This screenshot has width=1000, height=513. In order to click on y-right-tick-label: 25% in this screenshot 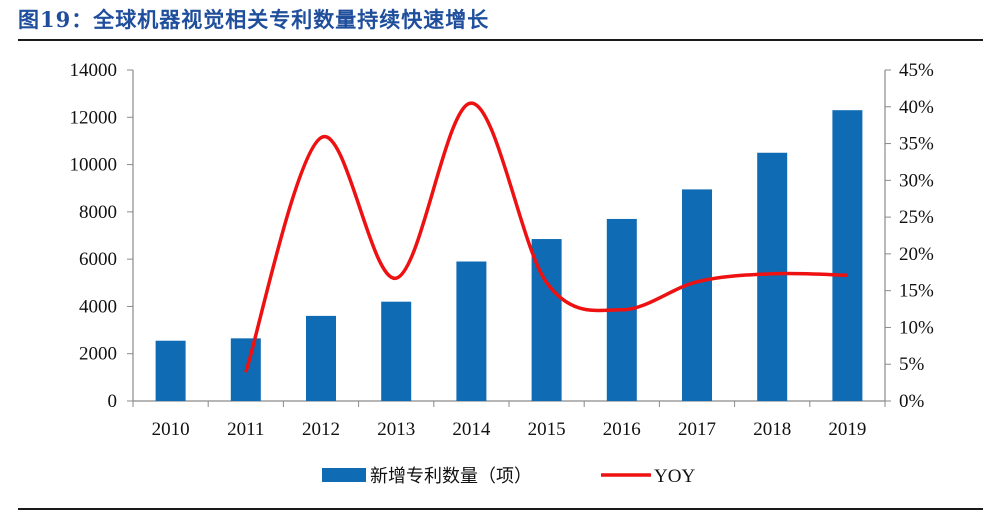, I will do `click(916, 217)`.